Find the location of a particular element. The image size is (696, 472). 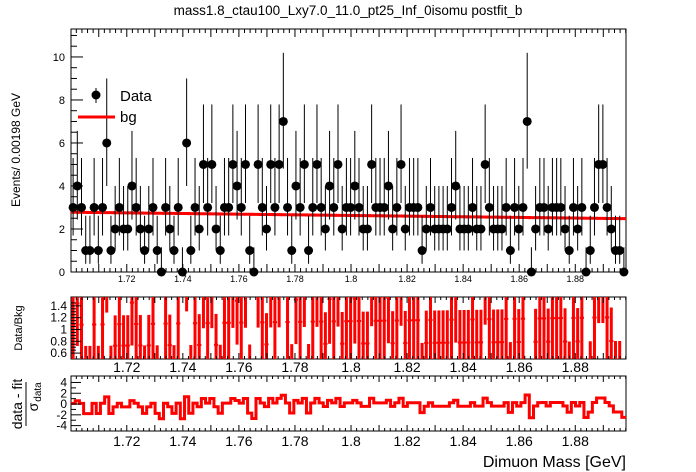

main-y-tick-label: 2 is located at coordinates (62, 230).